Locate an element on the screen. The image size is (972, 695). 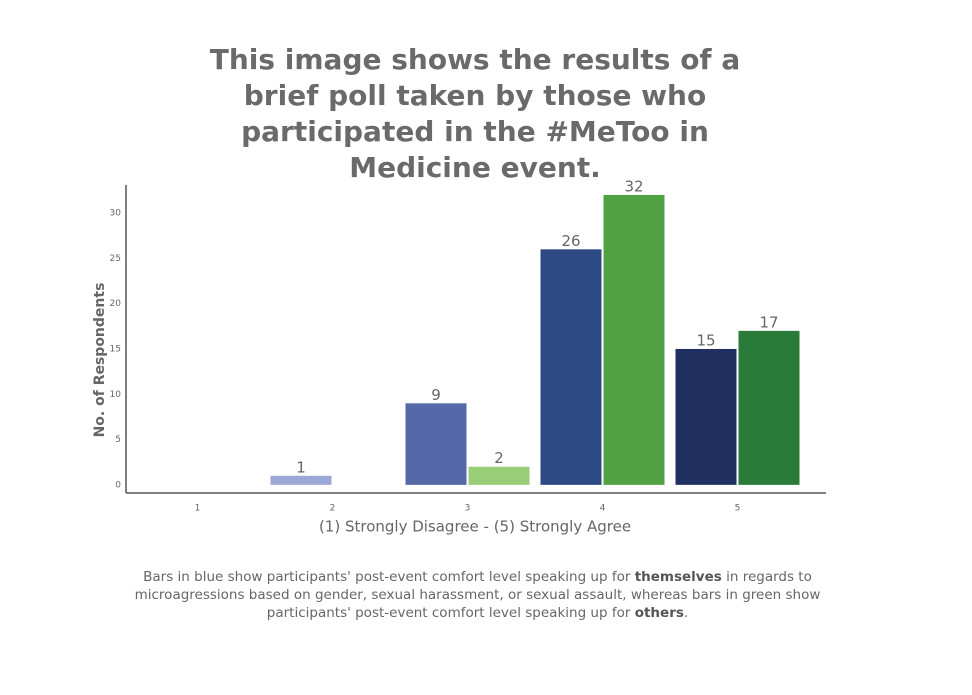
value-label: 2 is located at coordinates (499, 458).